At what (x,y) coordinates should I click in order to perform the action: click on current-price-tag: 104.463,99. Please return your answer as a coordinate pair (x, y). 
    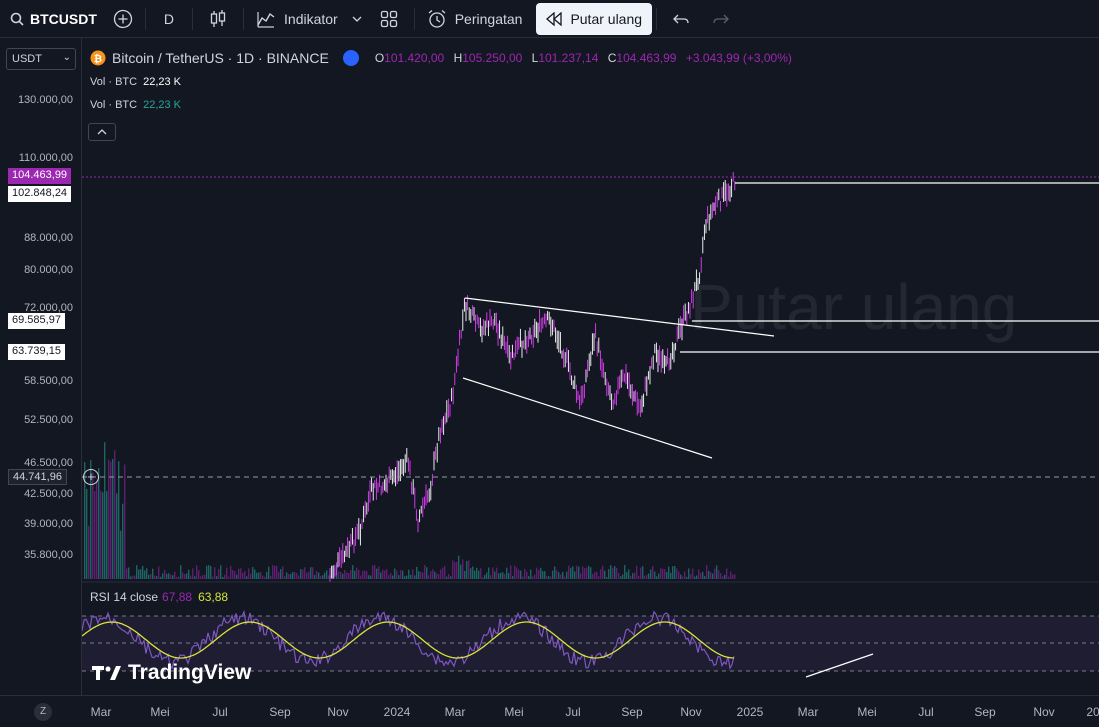
    Looking at the image, I should click on (40, 176).